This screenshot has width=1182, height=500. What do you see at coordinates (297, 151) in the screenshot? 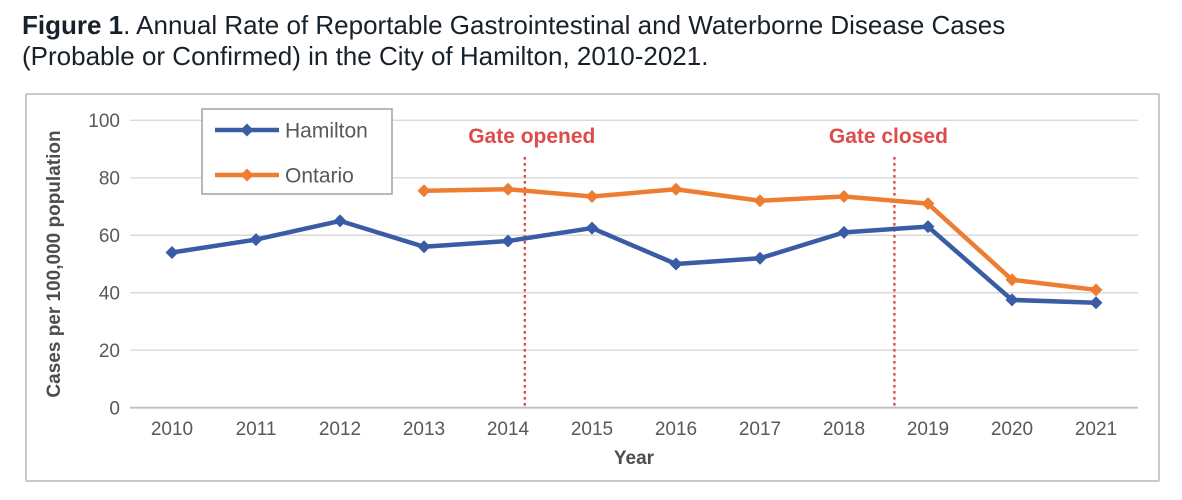
I see `legend-box` at bounding box center [297, 151].